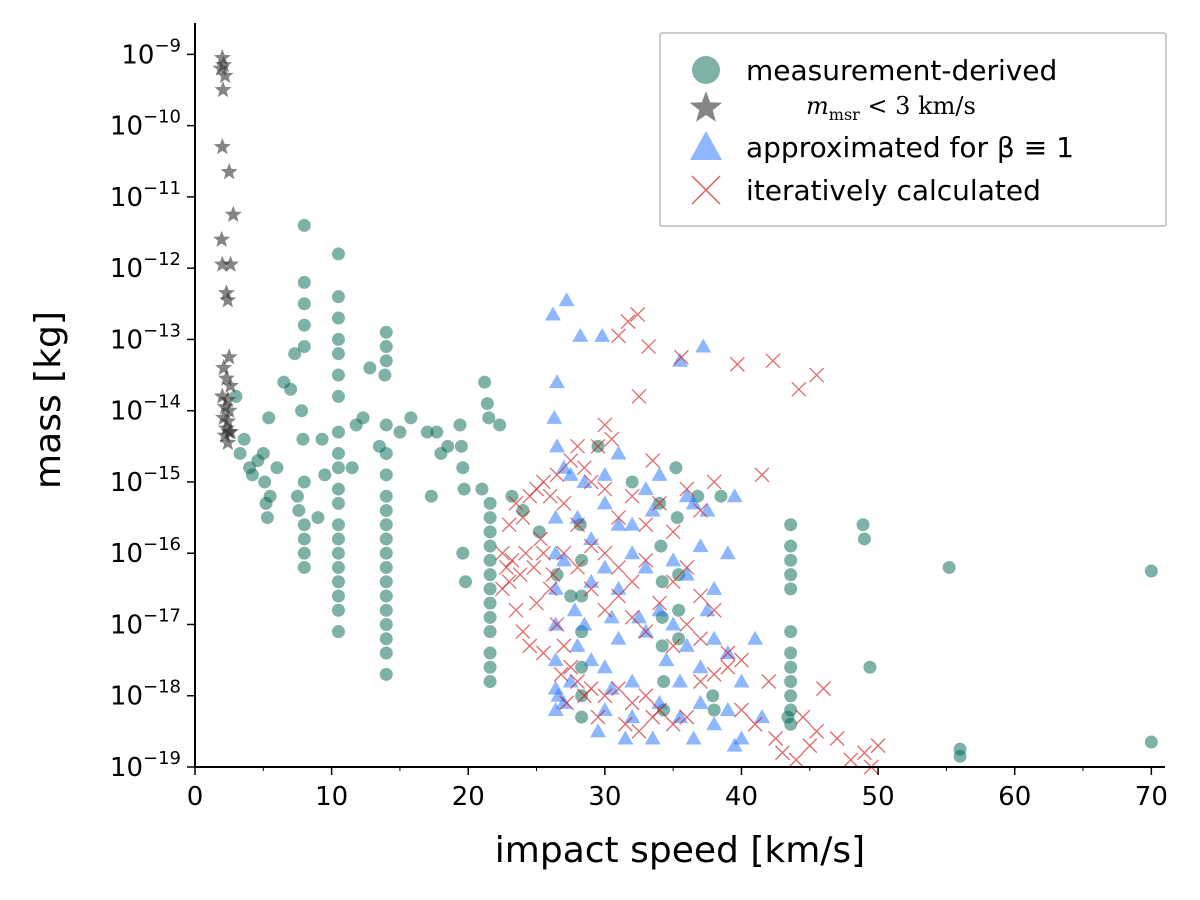  Describe the element at coordinates (331, 797) in the screenshot. I see `x-tick-label: 10` at that location.